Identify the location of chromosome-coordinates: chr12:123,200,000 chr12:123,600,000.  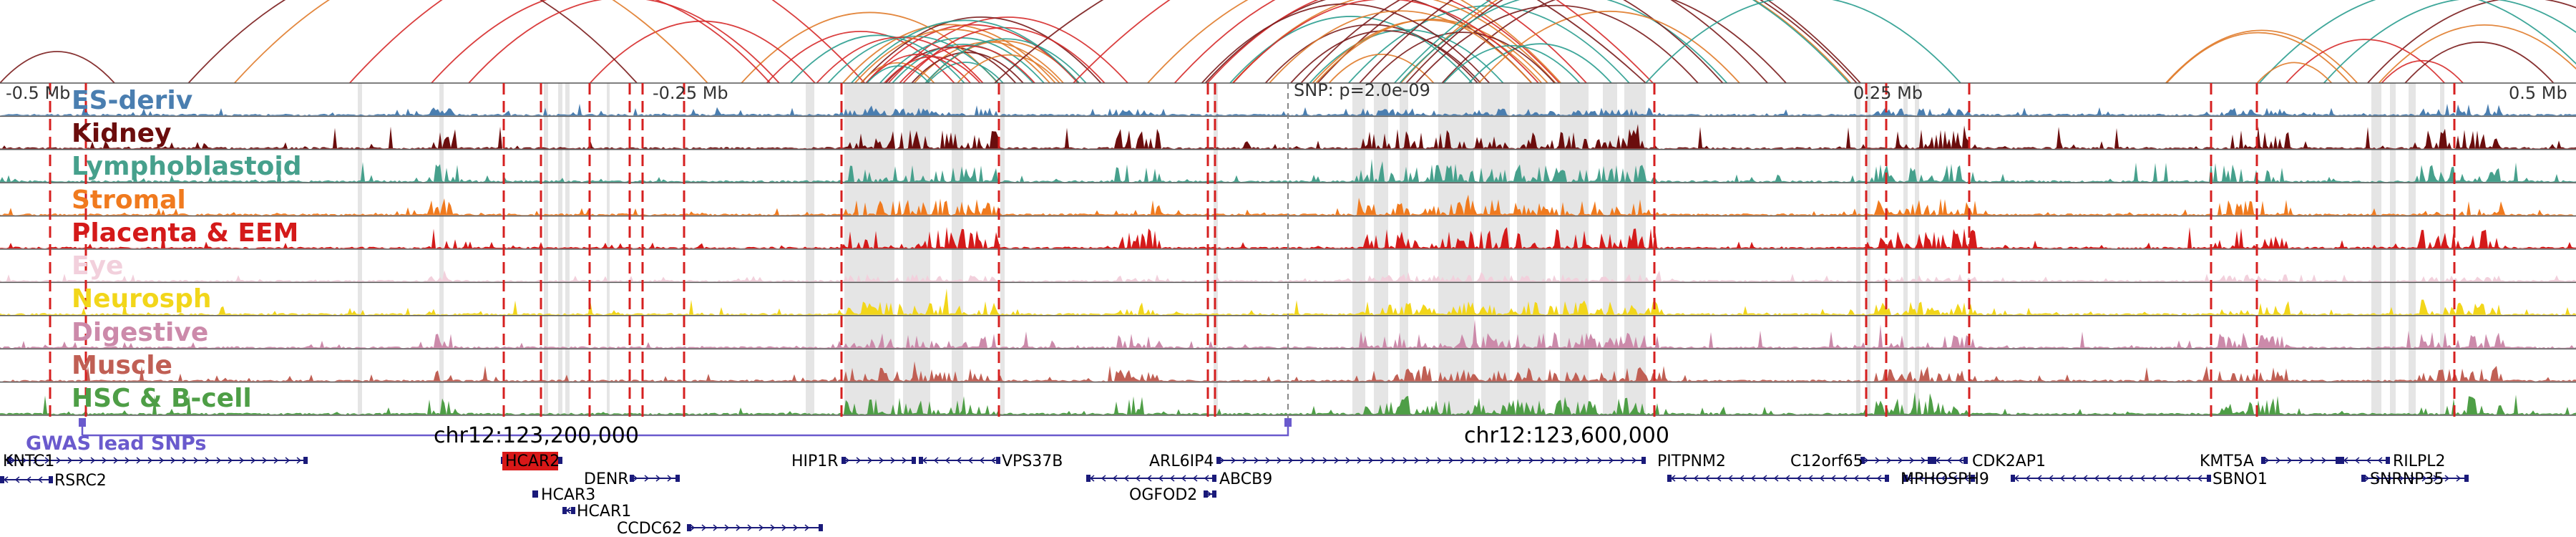
(1051, 435).